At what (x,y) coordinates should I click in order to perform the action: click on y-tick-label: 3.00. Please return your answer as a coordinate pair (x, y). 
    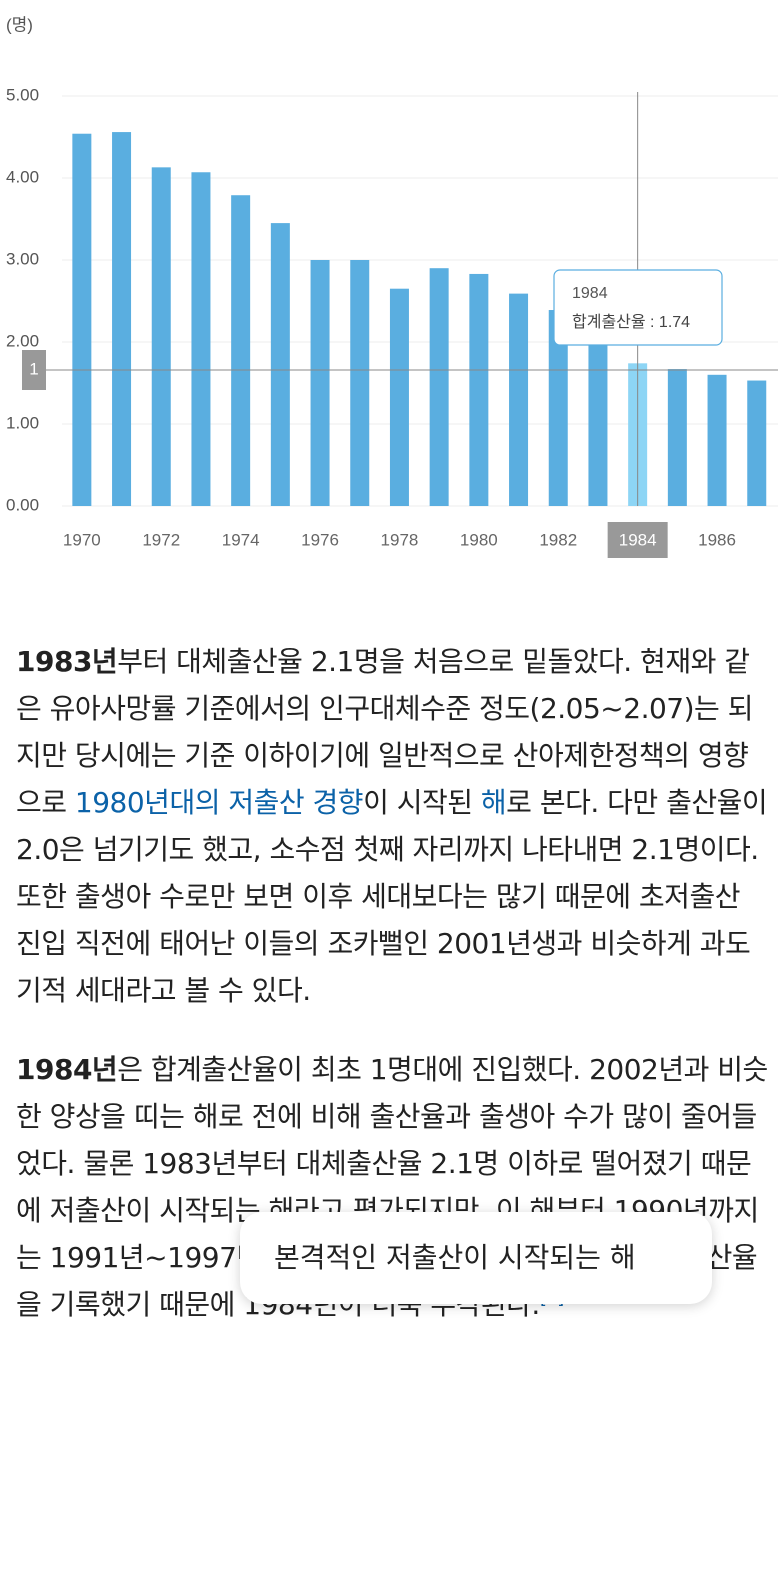
    Looking at the image, I should click on (22, 258).